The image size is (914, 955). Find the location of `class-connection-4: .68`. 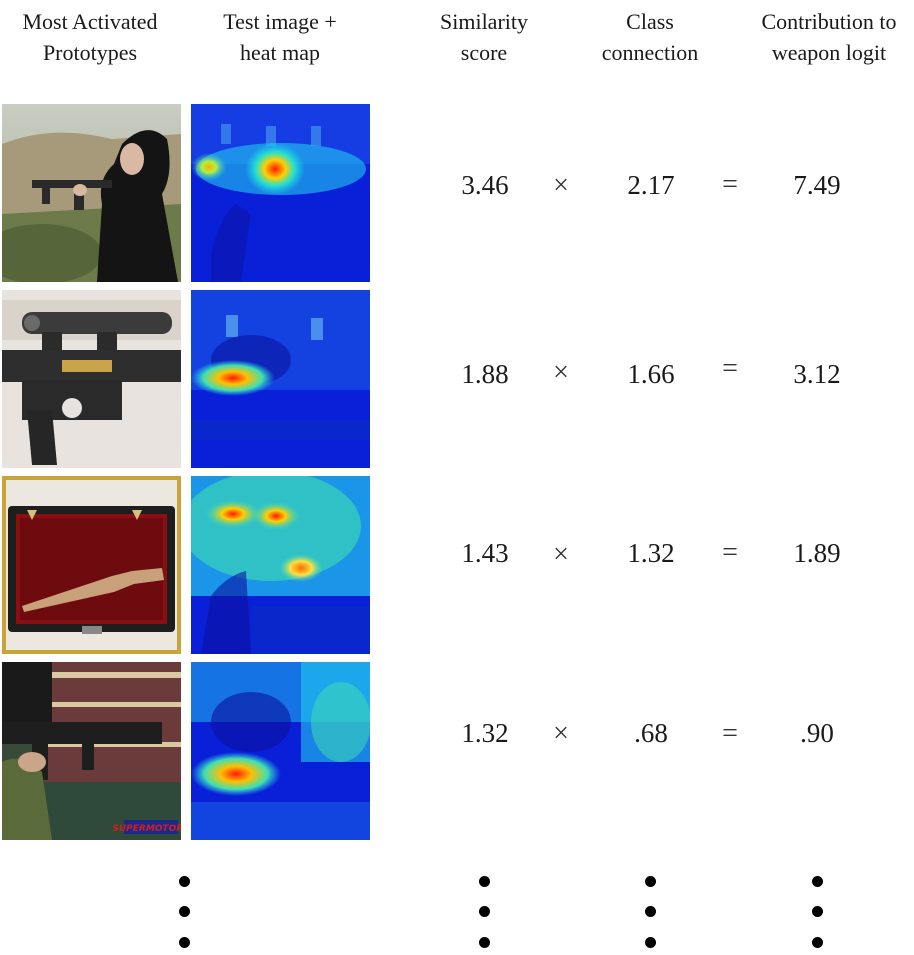

class-connection-4: .68 is located at coordinates (651, 733).